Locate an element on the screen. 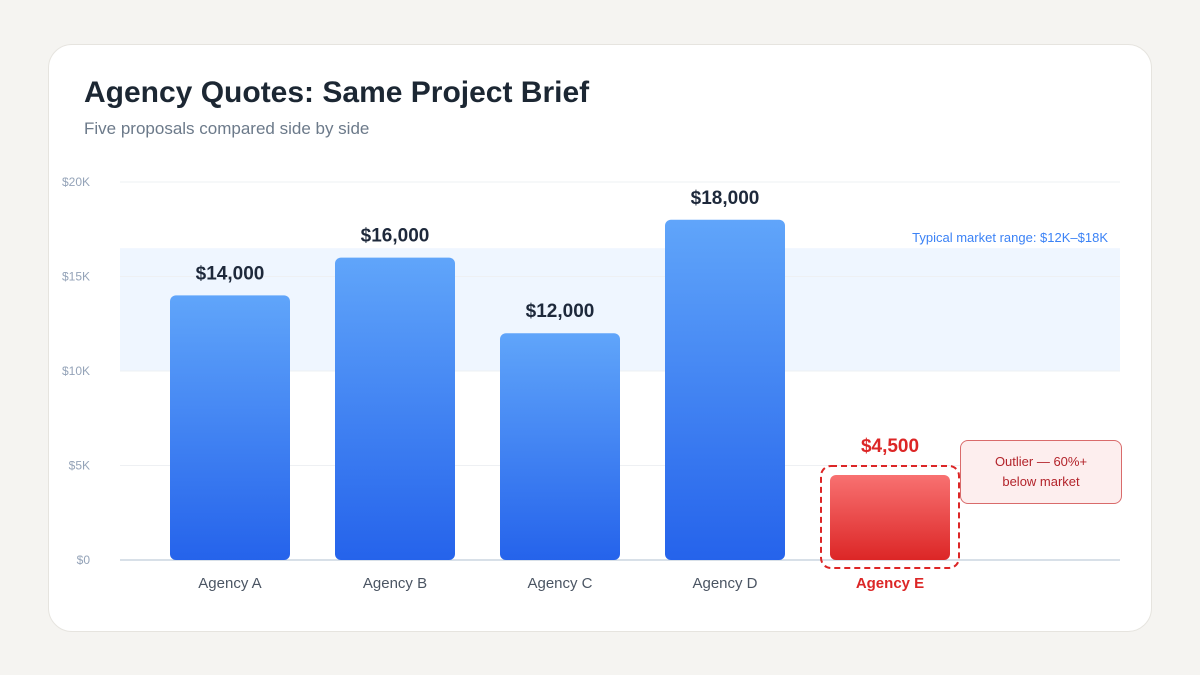 Image resolution: width=1200 pixels, height=675 pixels. data-label: $16,000 is located at coordinates (395, 236).